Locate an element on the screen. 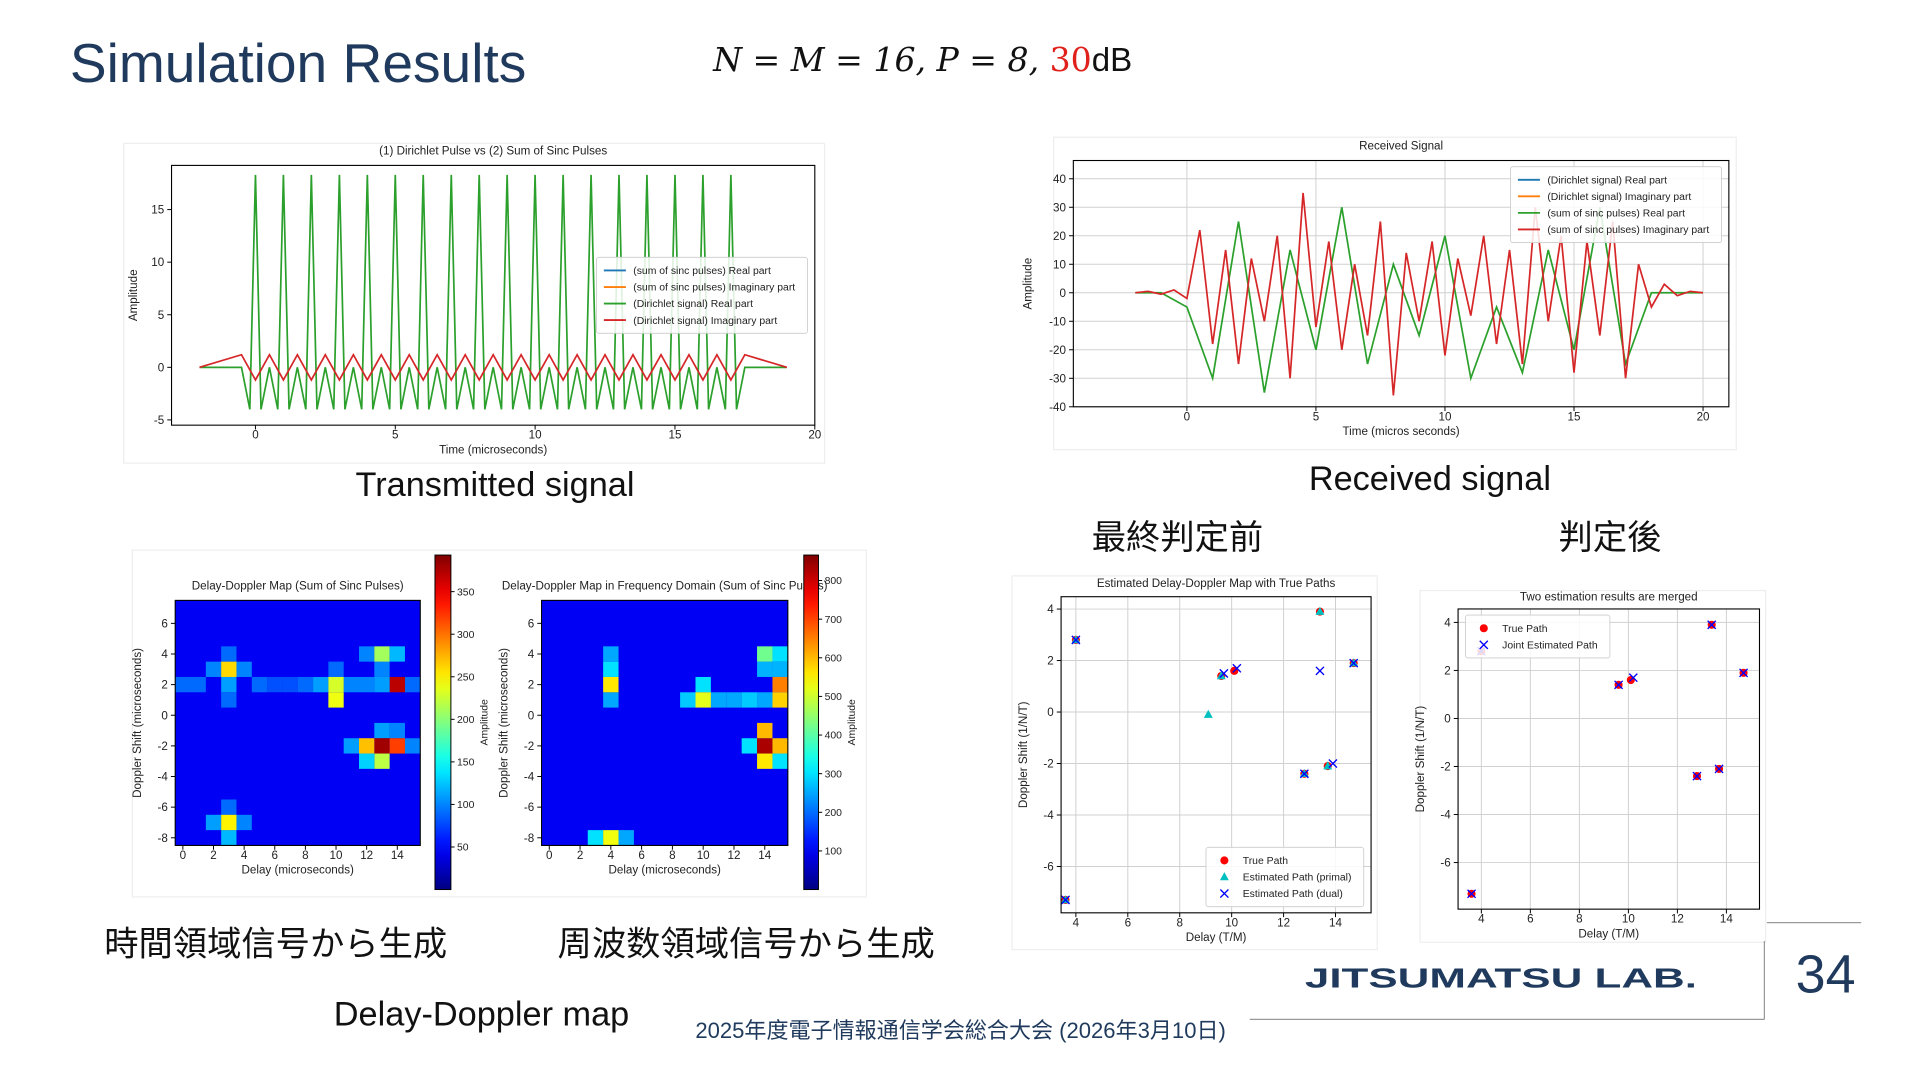  legend-label: Estimated Path (primal) is located at coordinates (1297, 878).